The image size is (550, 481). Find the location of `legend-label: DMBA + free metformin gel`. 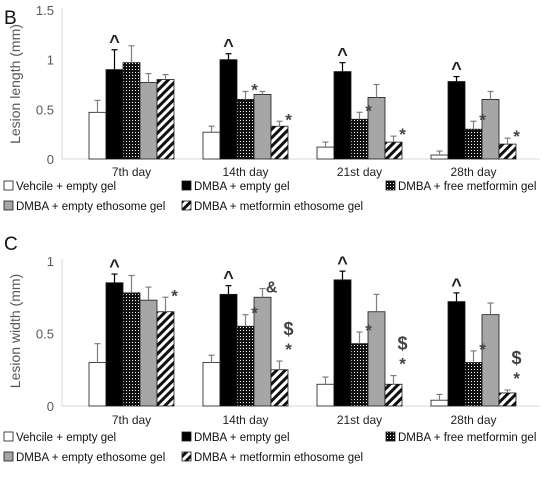

legend-label: DMBA + free metformin gel is located at coordinates (467, 438).